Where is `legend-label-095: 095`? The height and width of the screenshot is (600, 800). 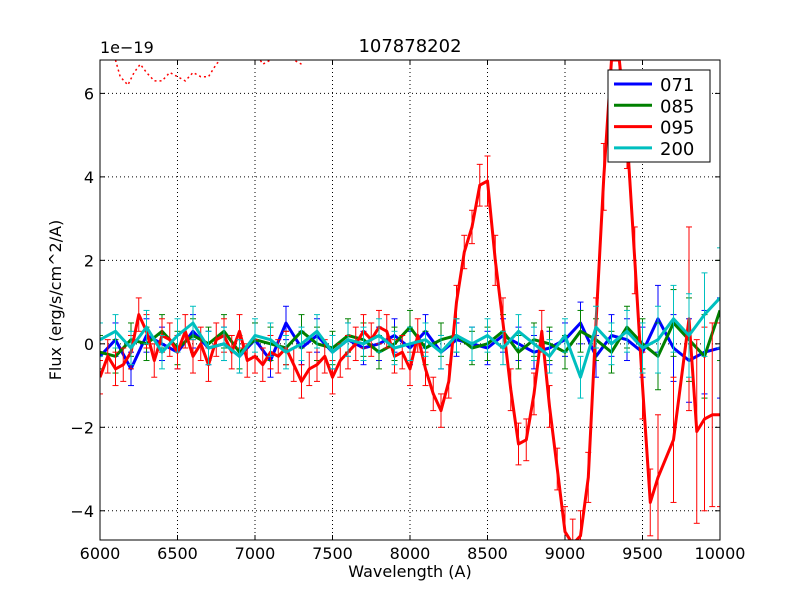
legend-label-095: 095 is located at coordinates (677, 128).